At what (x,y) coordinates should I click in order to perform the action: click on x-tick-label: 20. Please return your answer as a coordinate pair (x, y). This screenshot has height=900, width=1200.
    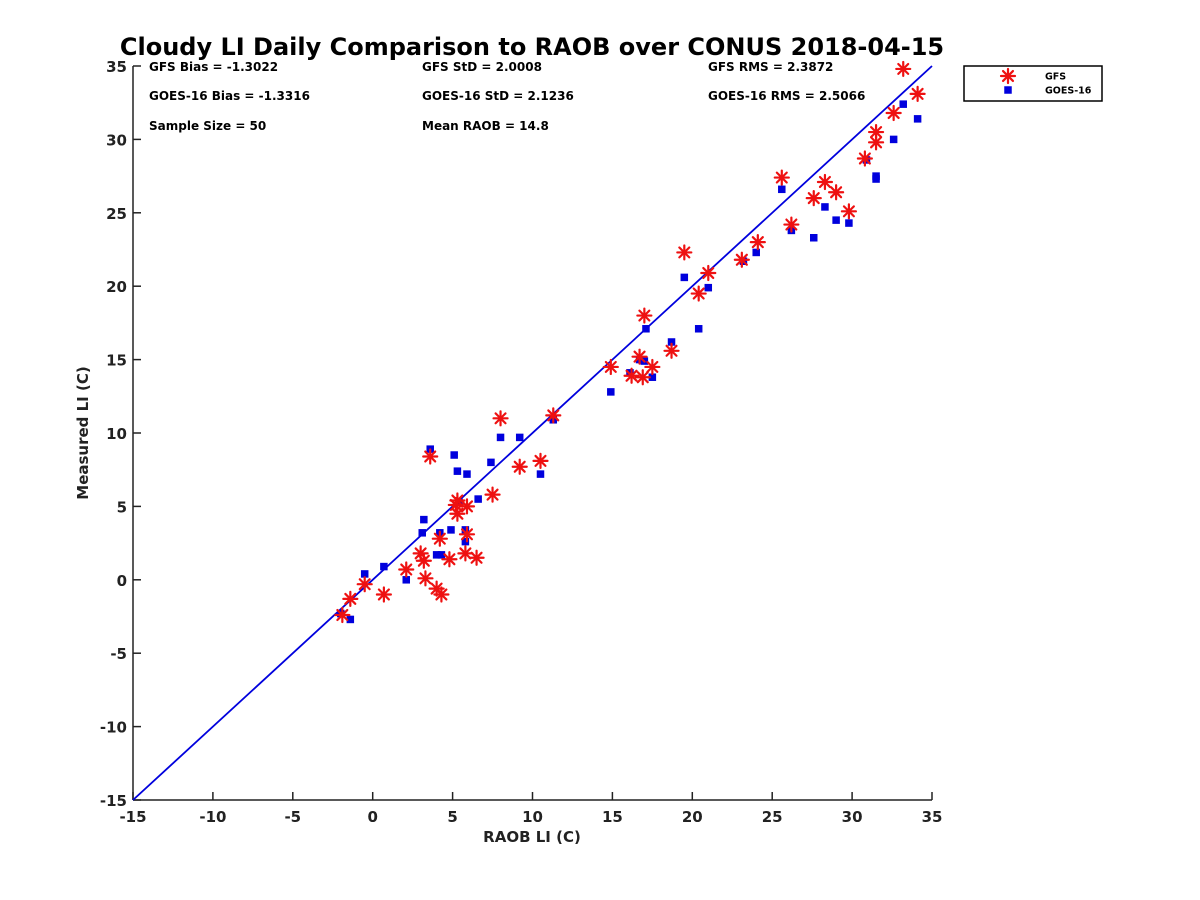
    Looking at the image, I should click on (692, 817).